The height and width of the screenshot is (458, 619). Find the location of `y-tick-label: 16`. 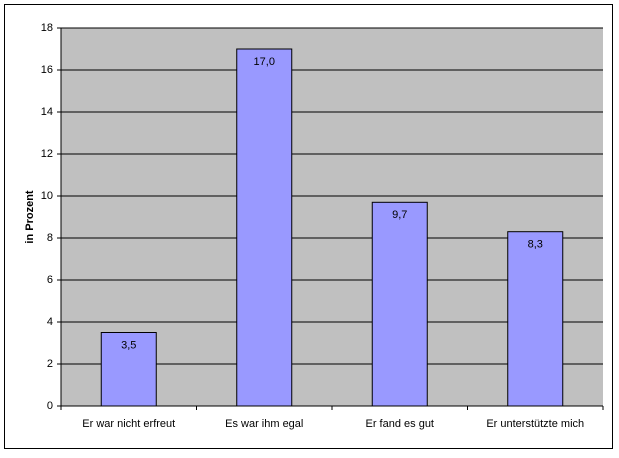

y-tick-label: 16 is located at coordinates (47, 70).